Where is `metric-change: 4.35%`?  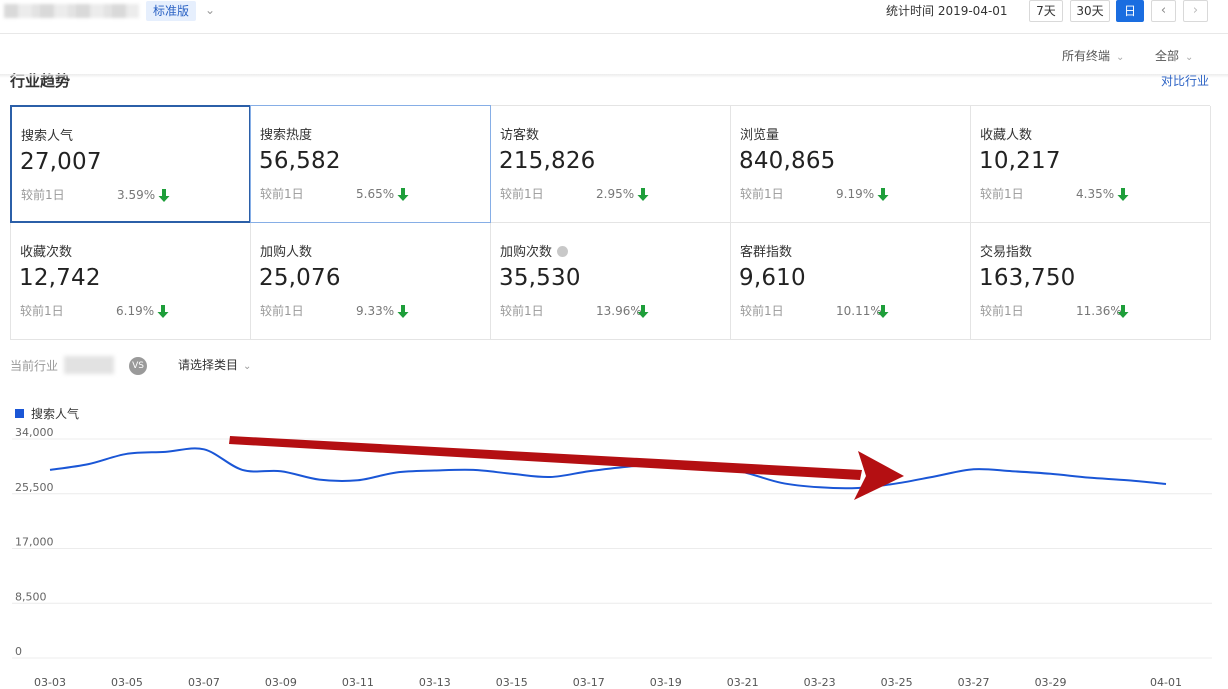
metric-change: 4.35% is located at coordinates (1095, 194).